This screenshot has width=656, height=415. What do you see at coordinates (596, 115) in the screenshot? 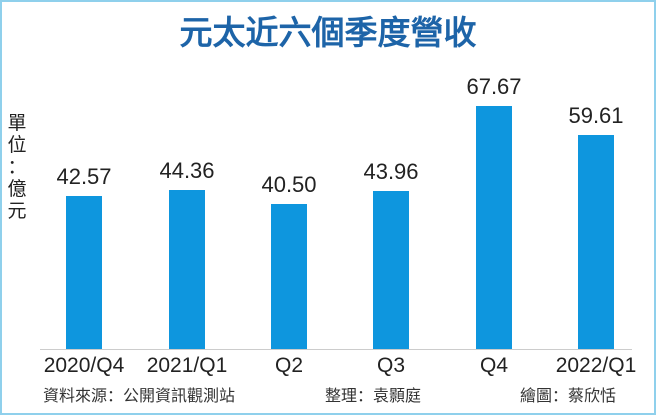
I see `bar-value-label: 59.61` at bounding box center [596, 115].